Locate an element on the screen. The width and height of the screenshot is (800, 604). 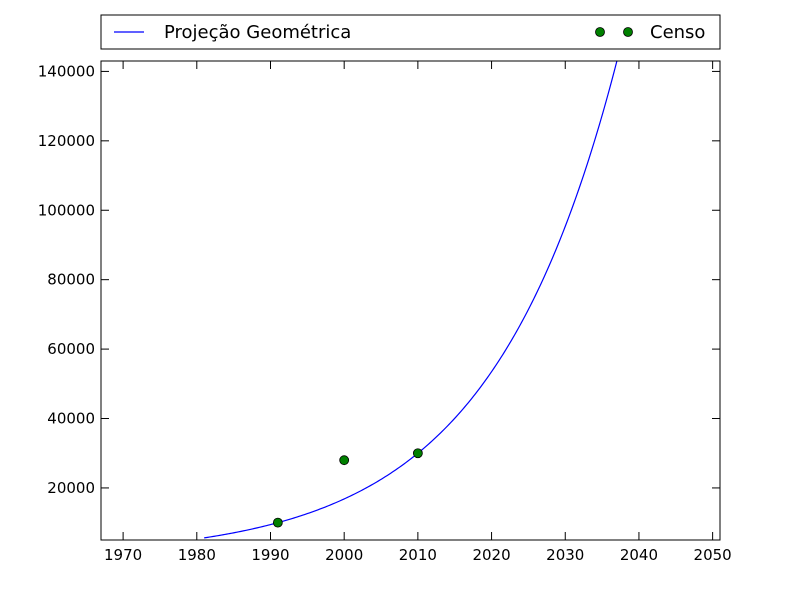
x-tick-label: 1990 is located at coordinates (270, 555).